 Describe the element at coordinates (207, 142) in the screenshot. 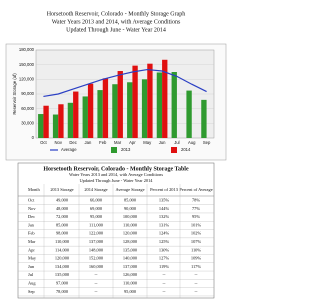

I see `x-tick-label: Sep` at that location.